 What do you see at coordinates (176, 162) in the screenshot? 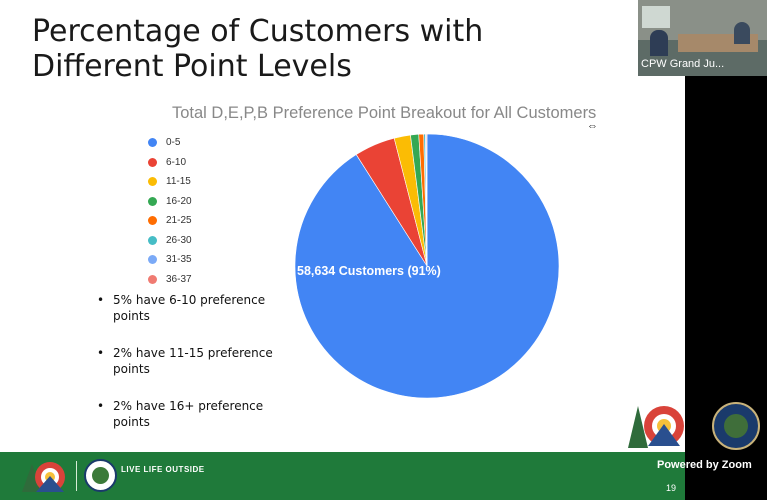
I see `legend-label: 6-10` at bounding box center [176, 162].